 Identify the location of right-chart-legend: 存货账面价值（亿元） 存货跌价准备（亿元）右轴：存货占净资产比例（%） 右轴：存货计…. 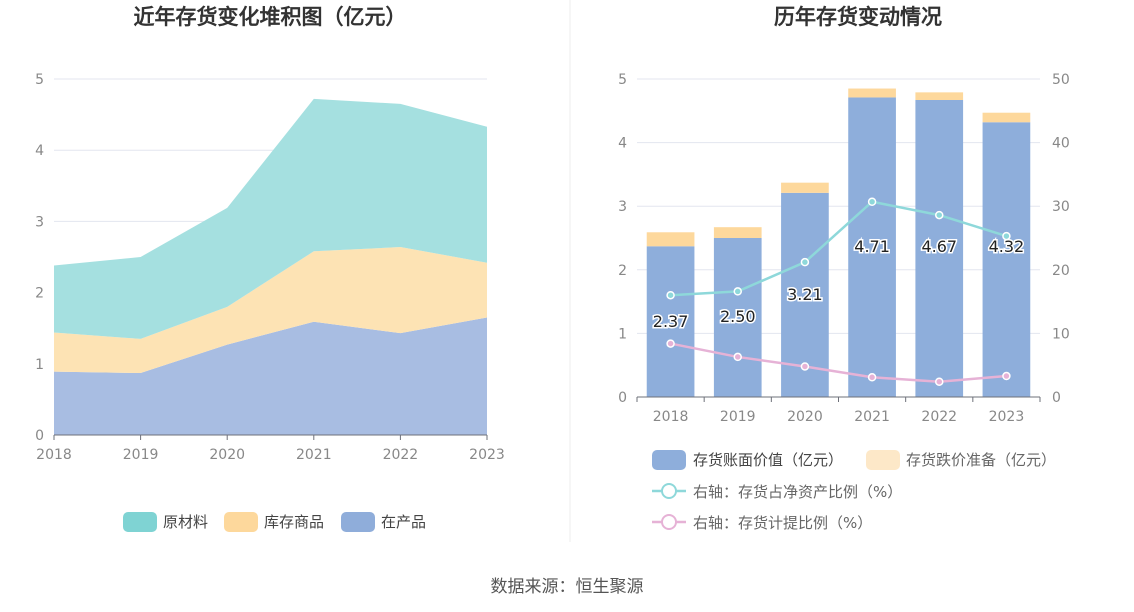
(854, 491).